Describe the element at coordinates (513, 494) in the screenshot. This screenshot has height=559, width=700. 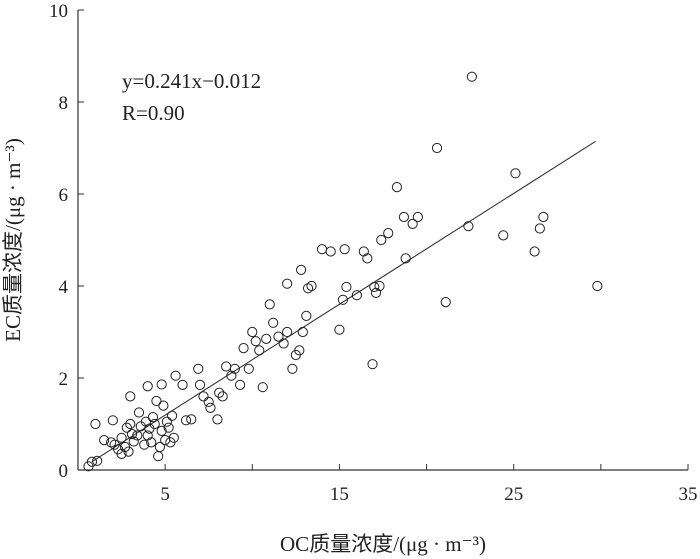
I see `x-tick-label: 25` at that location.